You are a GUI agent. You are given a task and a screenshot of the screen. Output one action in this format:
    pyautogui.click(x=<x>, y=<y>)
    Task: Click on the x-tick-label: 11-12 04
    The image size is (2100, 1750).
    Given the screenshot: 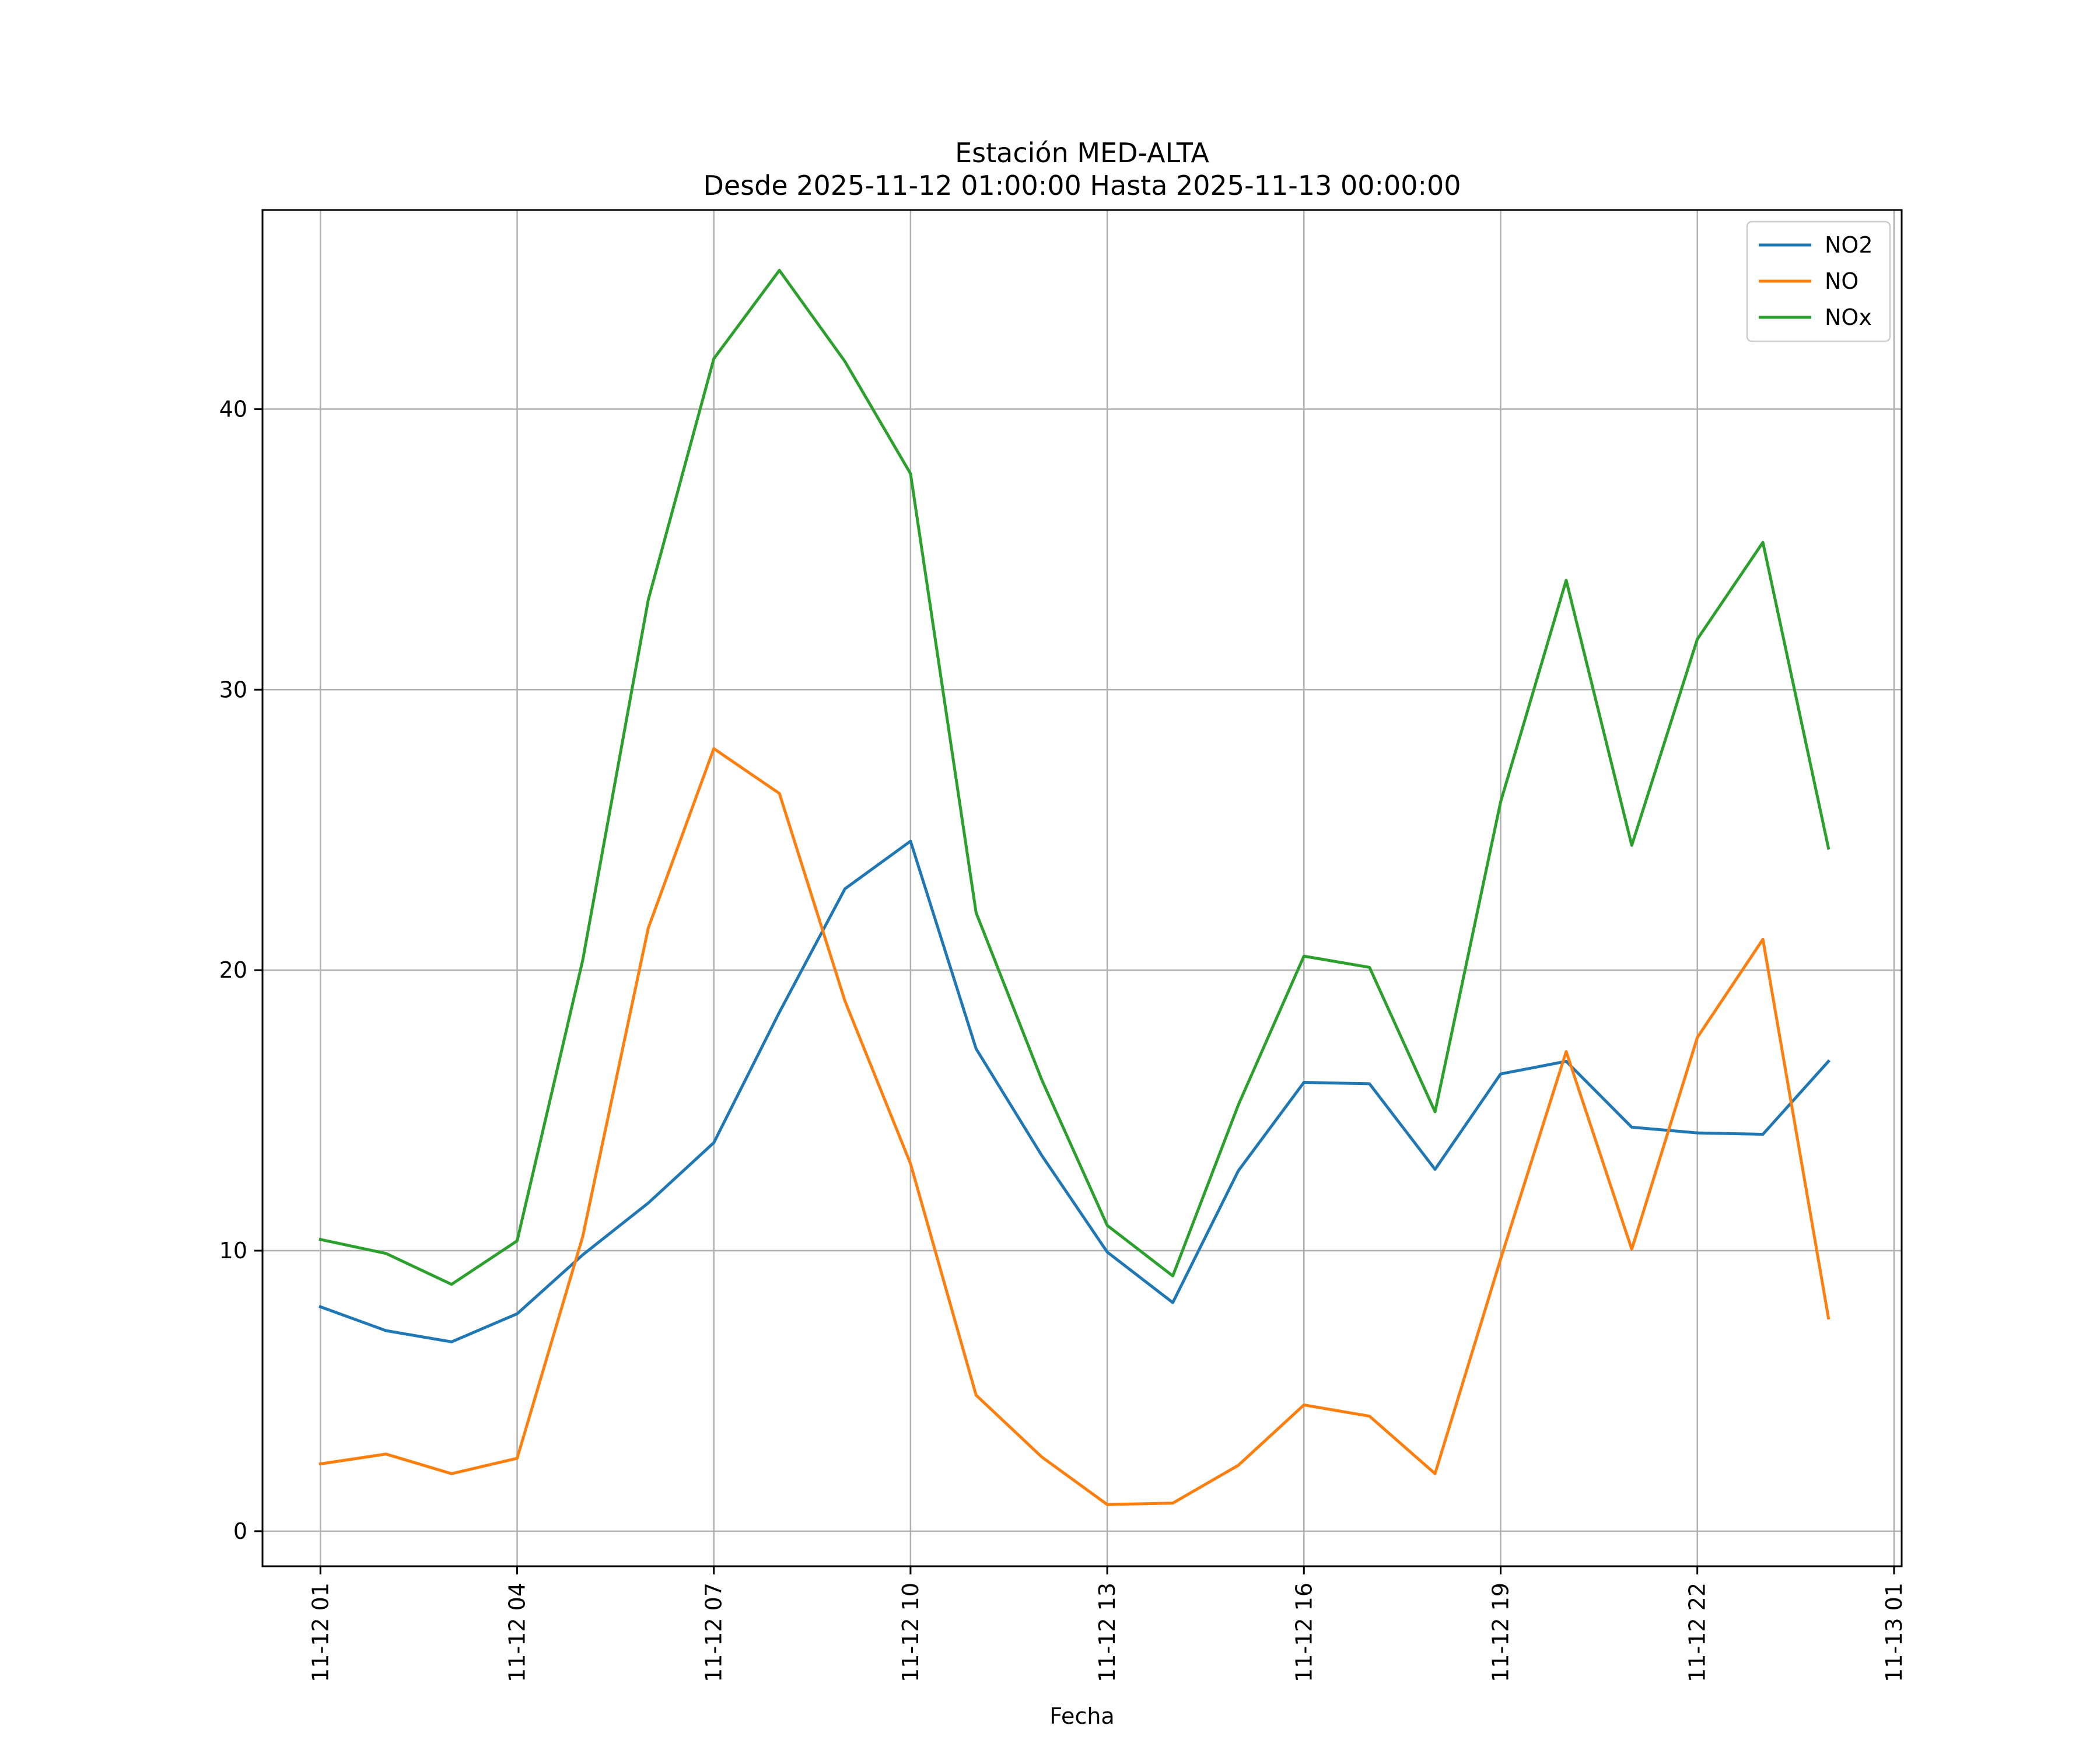 What is the action you would take?
    pyautogui.click(x=517, y=1632)
    